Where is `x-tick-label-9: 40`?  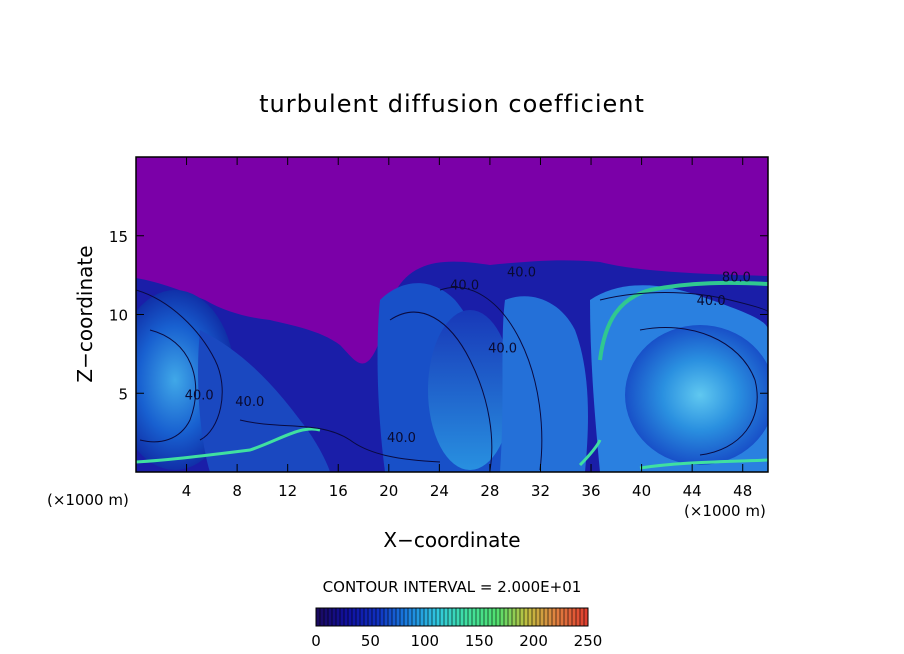
x-tick-label-9: 40 is located at coordinates (641, 491).